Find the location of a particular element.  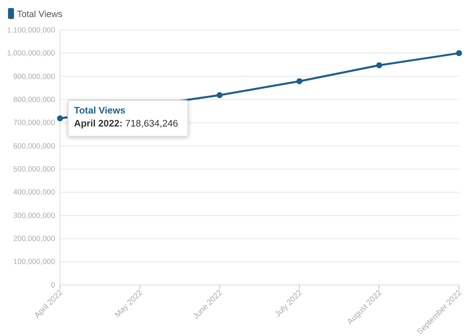

tooltip: Total Views April 2022: 718,634,246 is located at coordinates (128, 118).